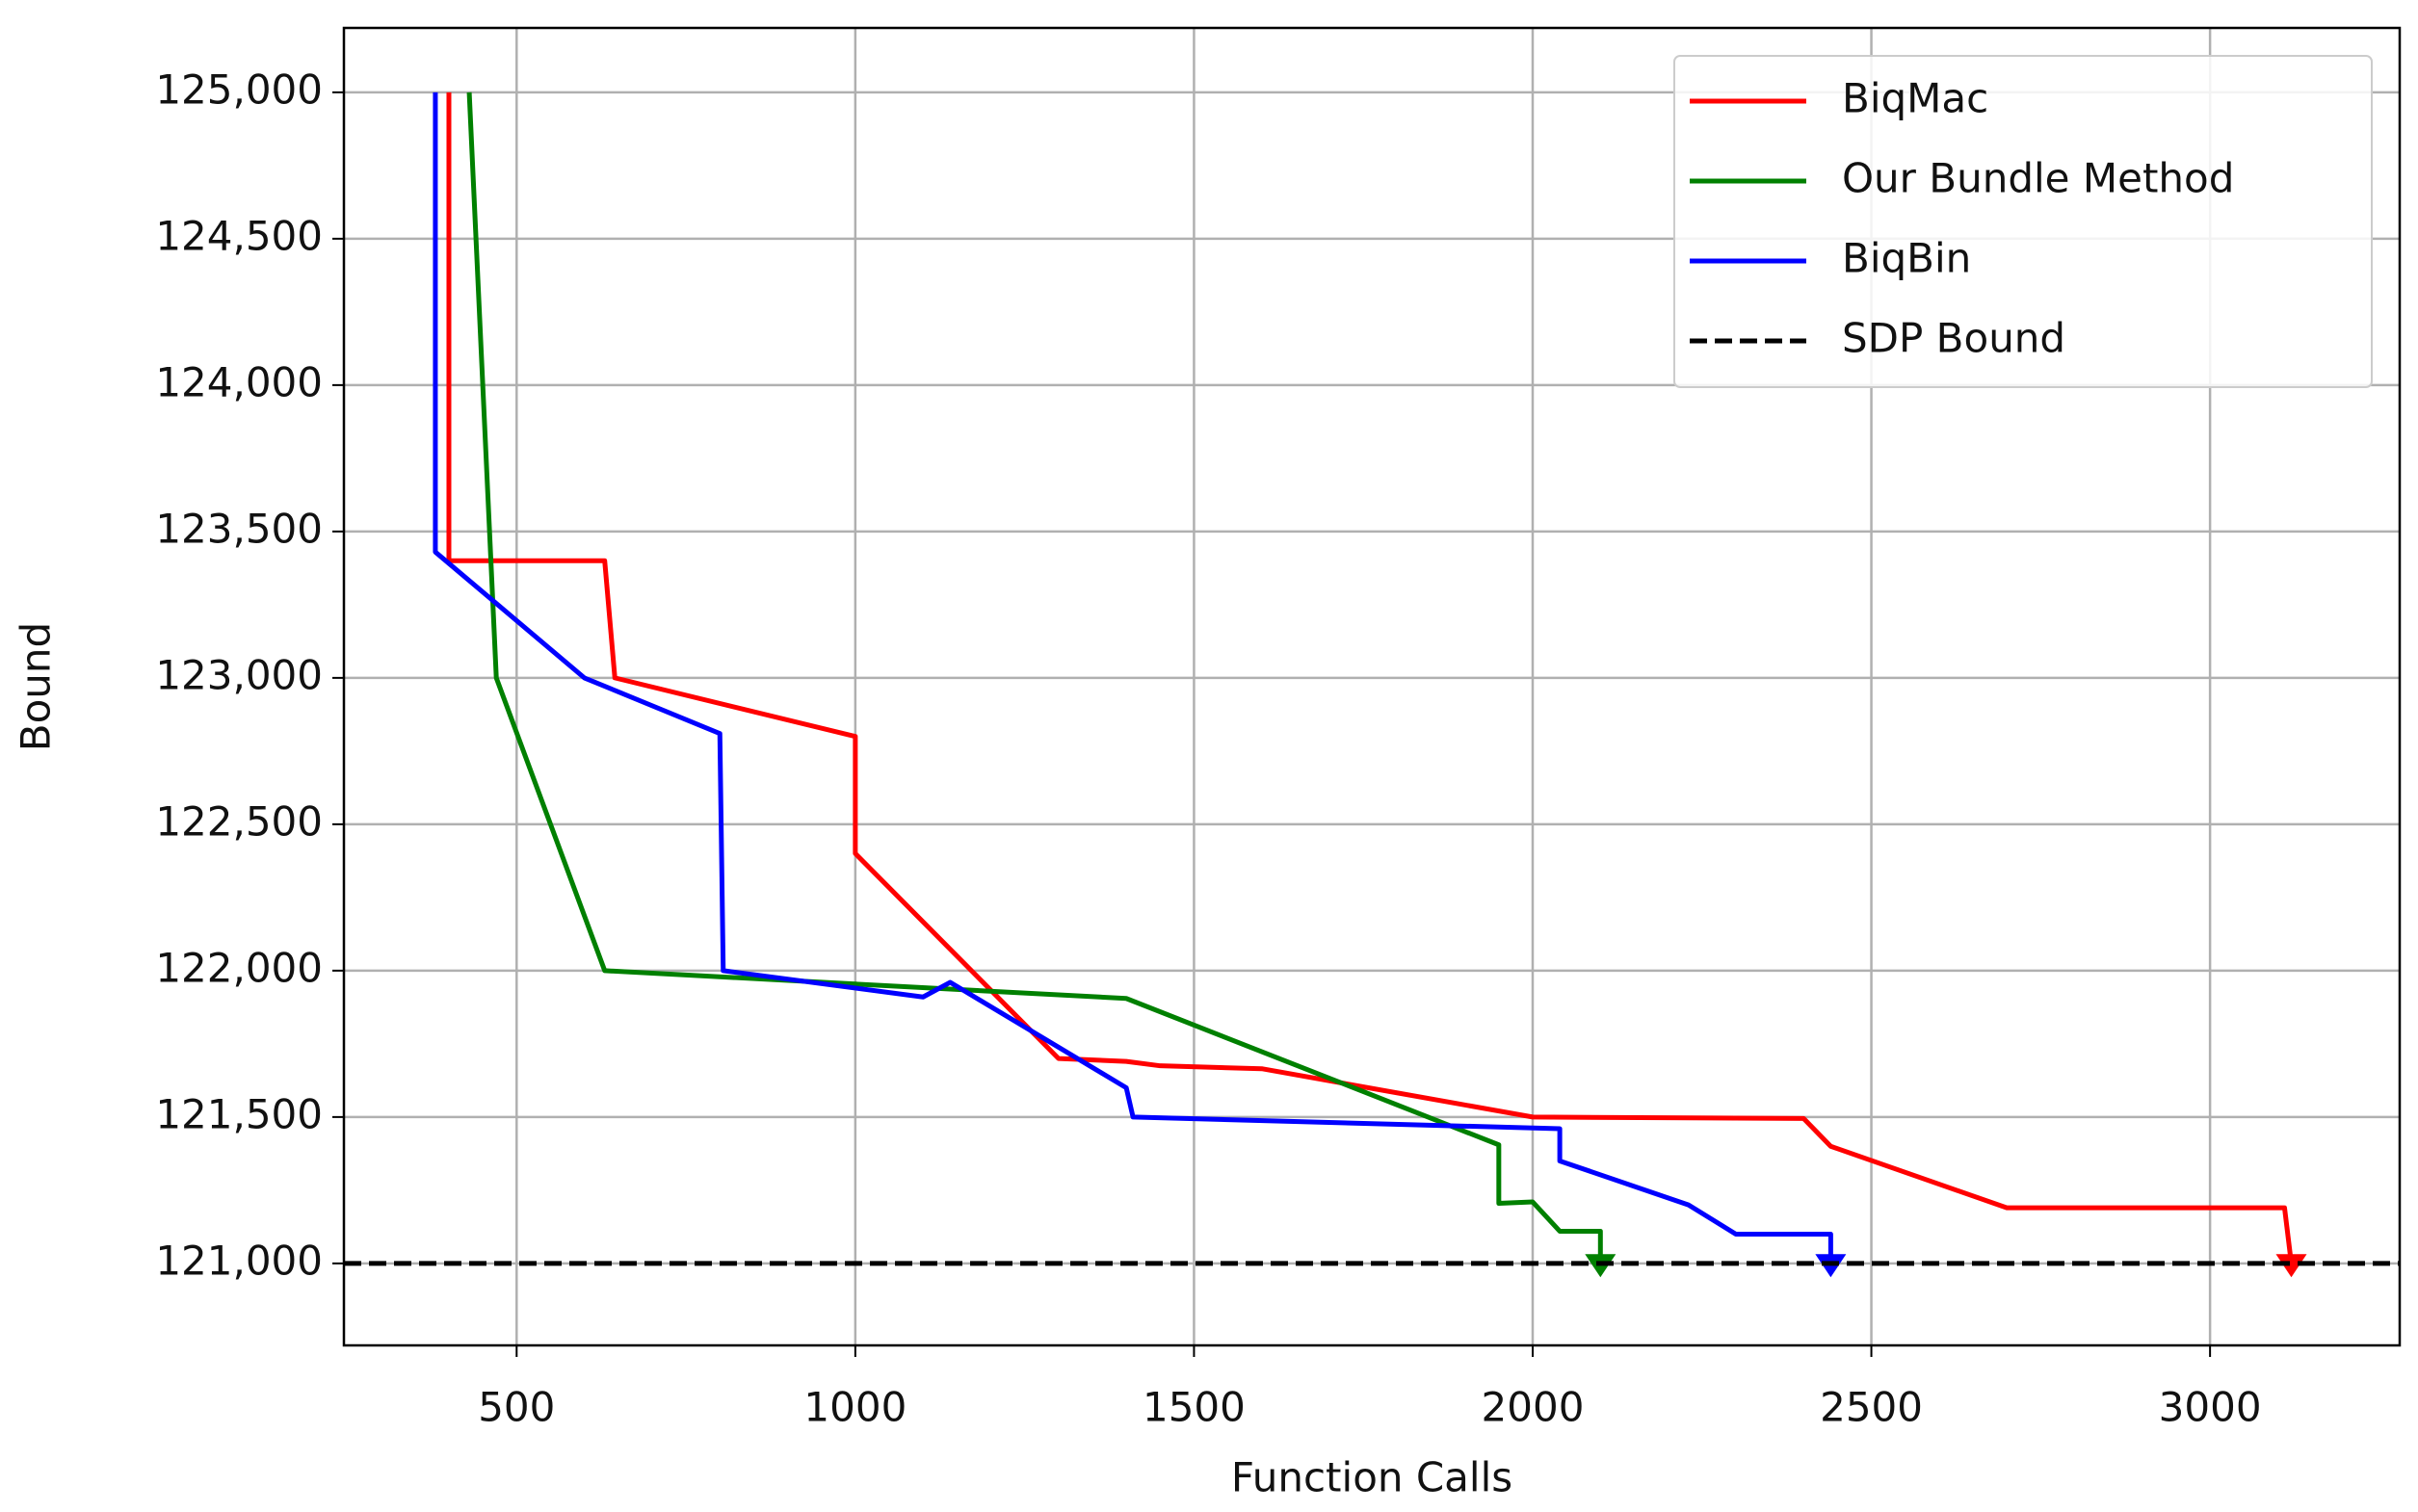 The image size is (2418, 1512). What do you see at coordinates (2023, 221) in the screenshot?
I see `legend-box` at bounding box center [2023, 221].